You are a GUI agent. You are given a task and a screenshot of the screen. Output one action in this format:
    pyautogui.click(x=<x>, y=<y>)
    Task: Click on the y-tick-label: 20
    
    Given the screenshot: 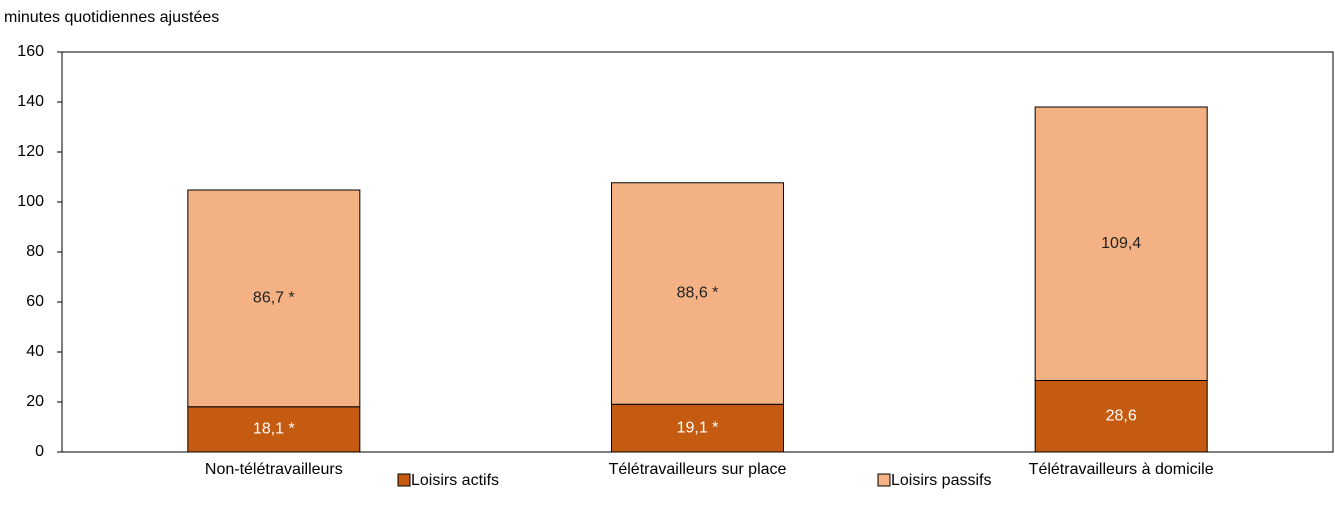 What is the action you would take?
    pyautogui.click(x=35, y=401)
    